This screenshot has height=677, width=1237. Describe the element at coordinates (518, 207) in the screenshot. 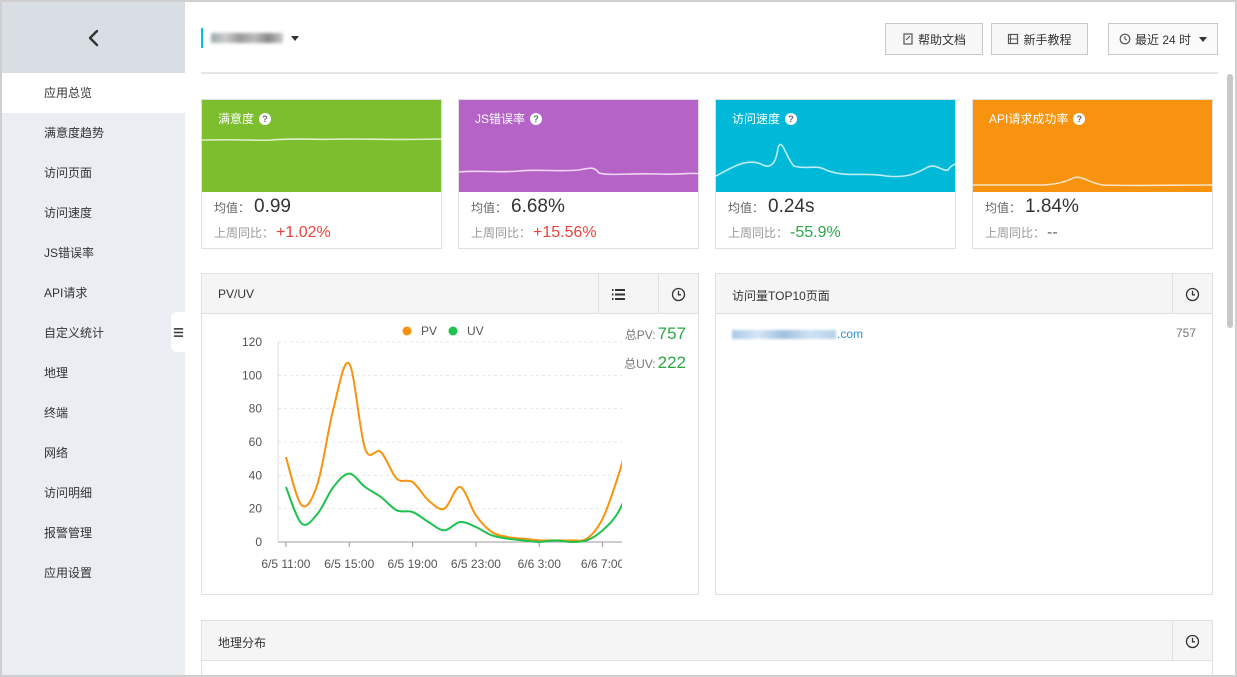

I see `metric-average: 均值： 6.68%` at that location.